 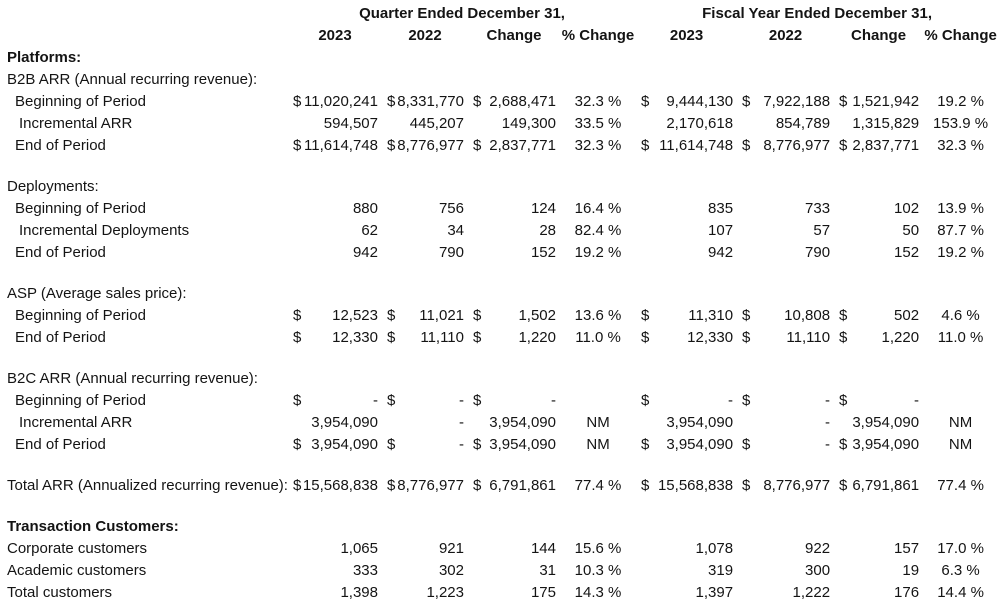 I want to click on cell-value: 942, so click(x=365, y=252).